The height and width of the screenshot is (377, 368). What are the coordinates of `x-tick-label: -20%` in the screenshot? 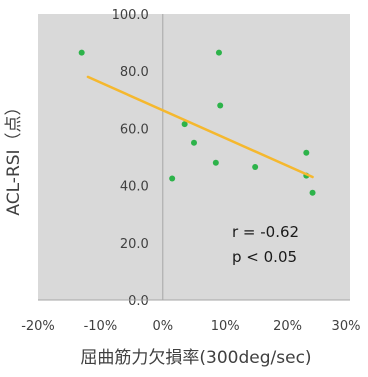 It's located at (38, 326).